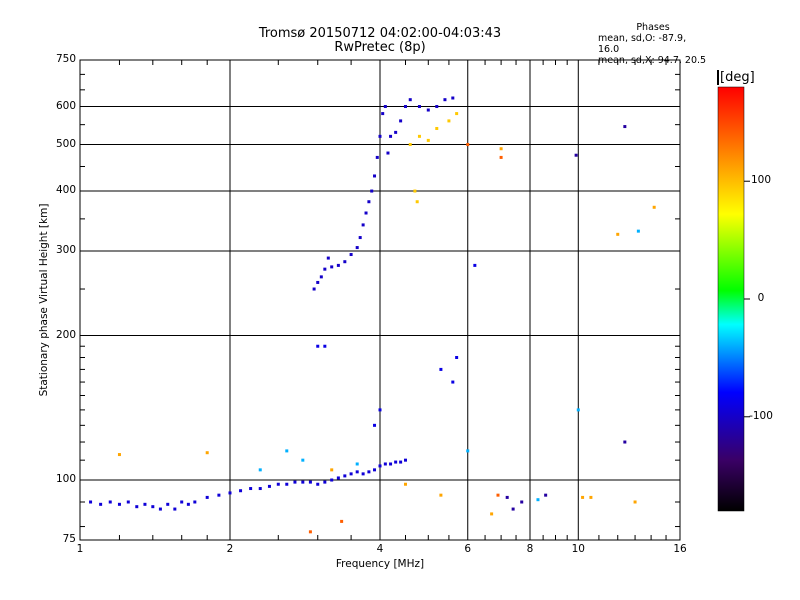  What do you see at coordinates (761, 298) in the screenshot?
I see `colorbar-tick-label: 0` at bounding box center [761, 298].